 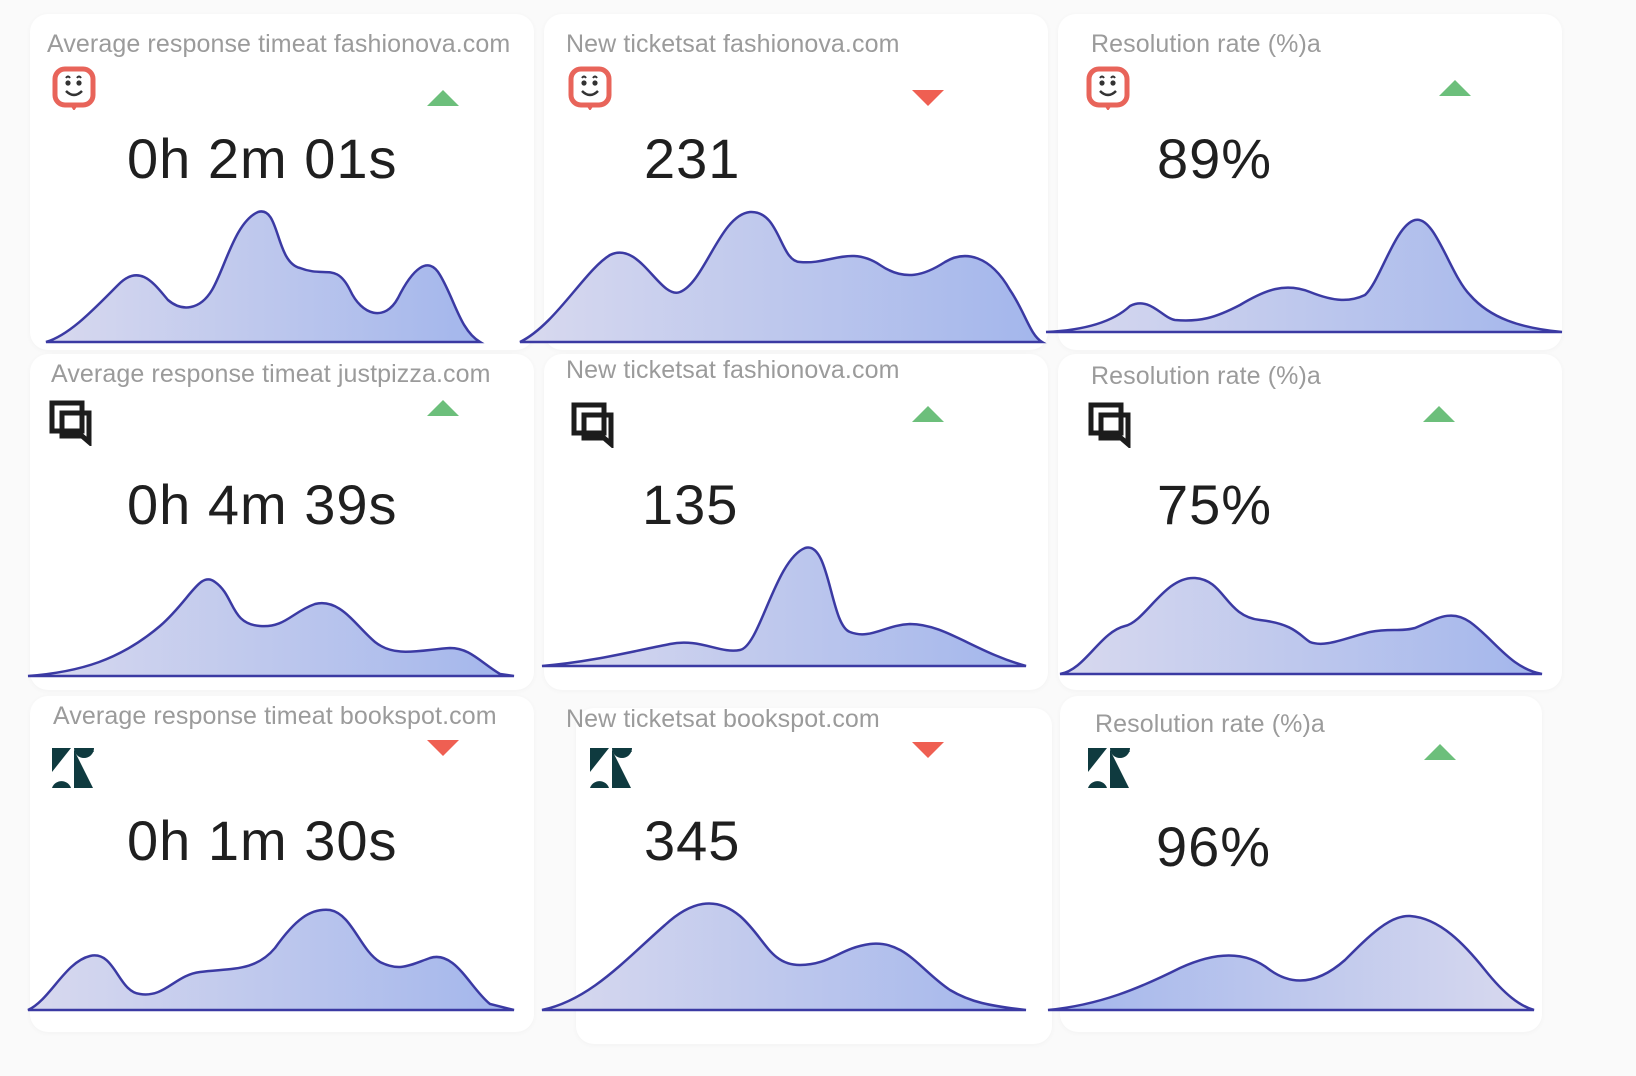 I want to click on card-title: New ticketsat bookspot.com, so click(x=723, y=719).